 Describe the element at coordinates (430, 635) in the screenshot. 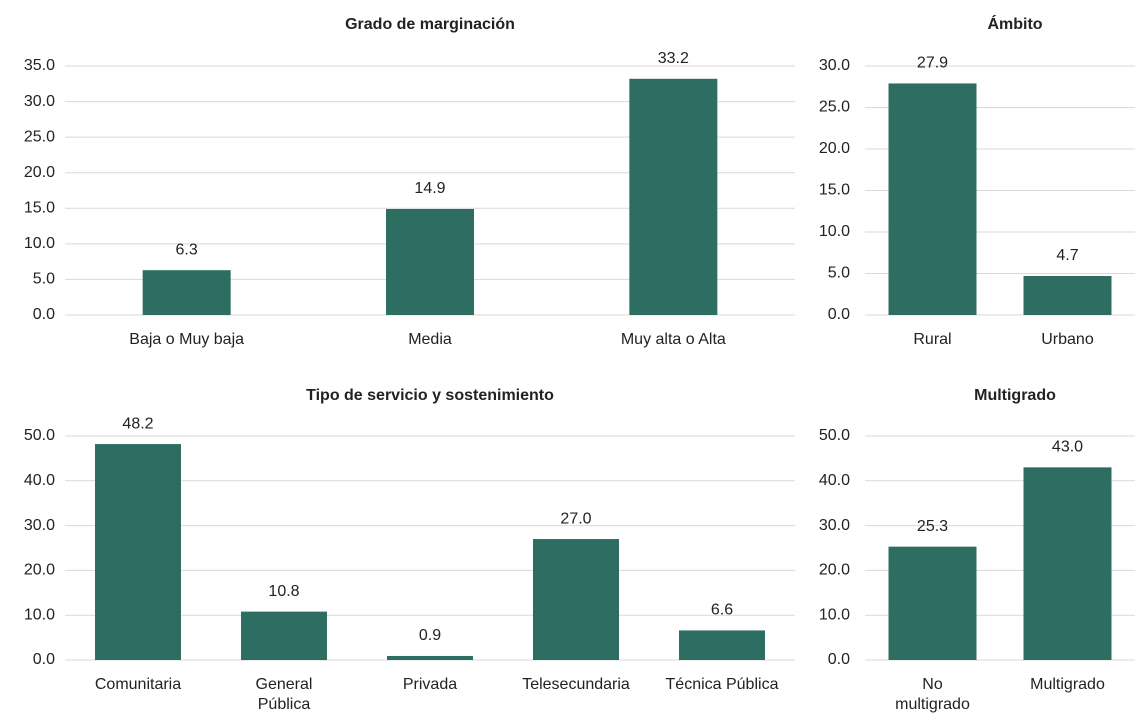

I see `value-label: 0.9` at that location.